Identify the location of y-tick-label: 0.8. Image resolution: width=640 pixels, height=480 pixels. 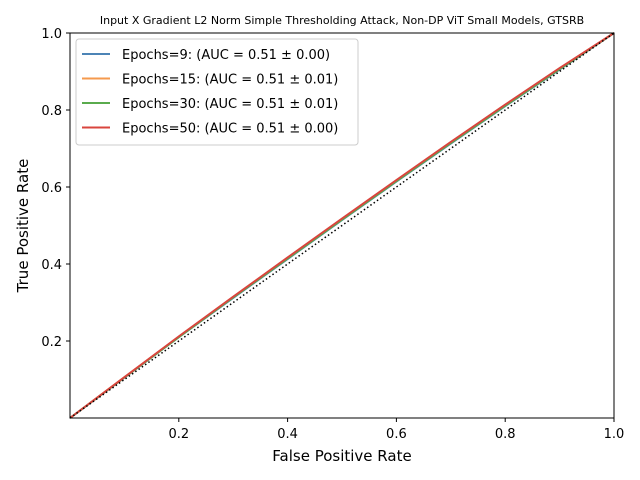
(51, 111).